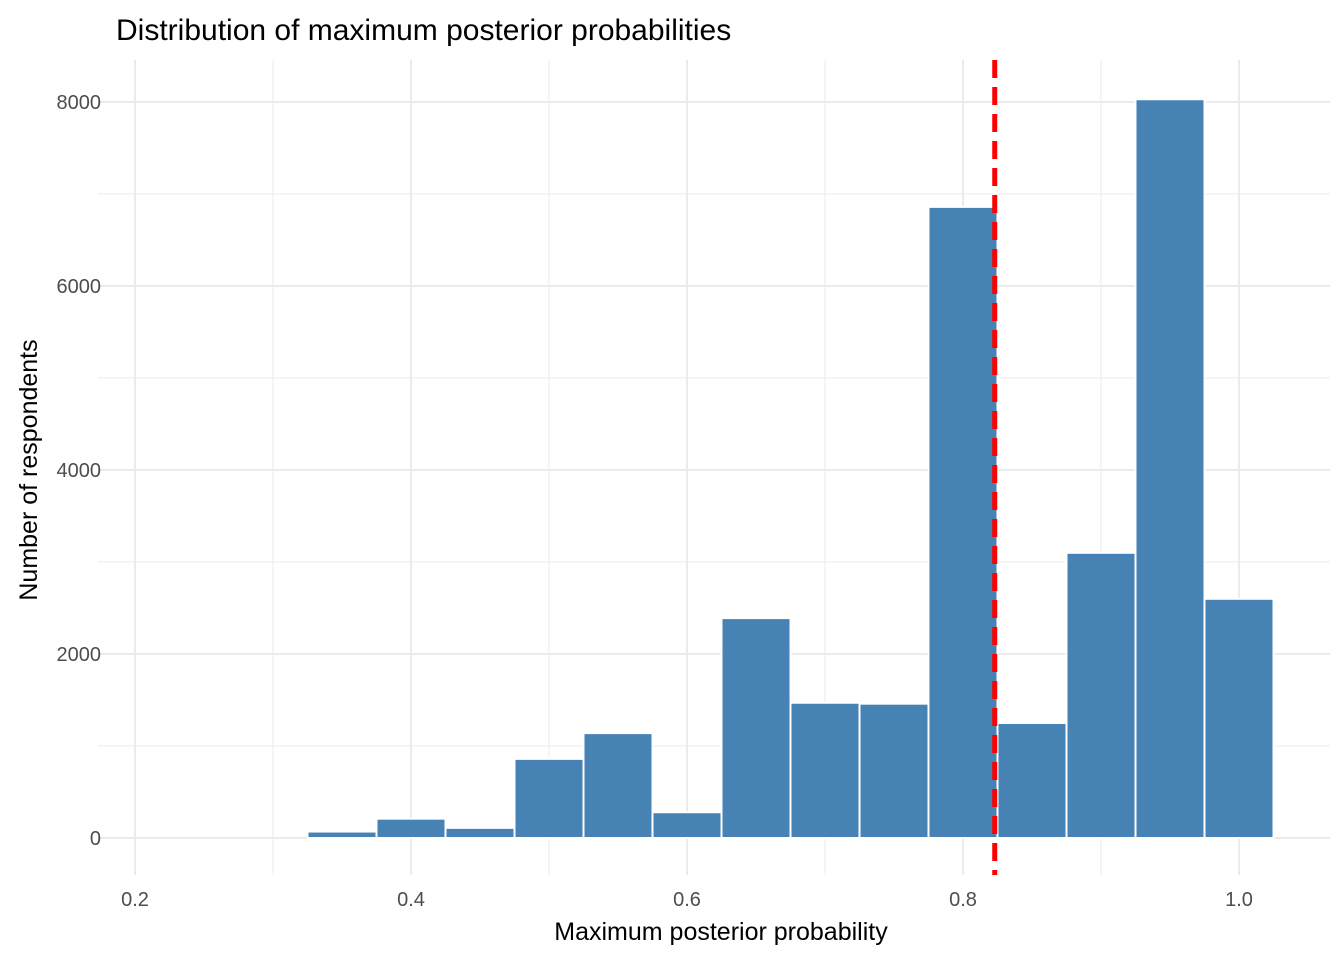 The image size is (1344, 960). What do you see at coordinates (79, 471) in the screenshot?
I see `y-tick-label: 4000` at bounding box center [79, 471].